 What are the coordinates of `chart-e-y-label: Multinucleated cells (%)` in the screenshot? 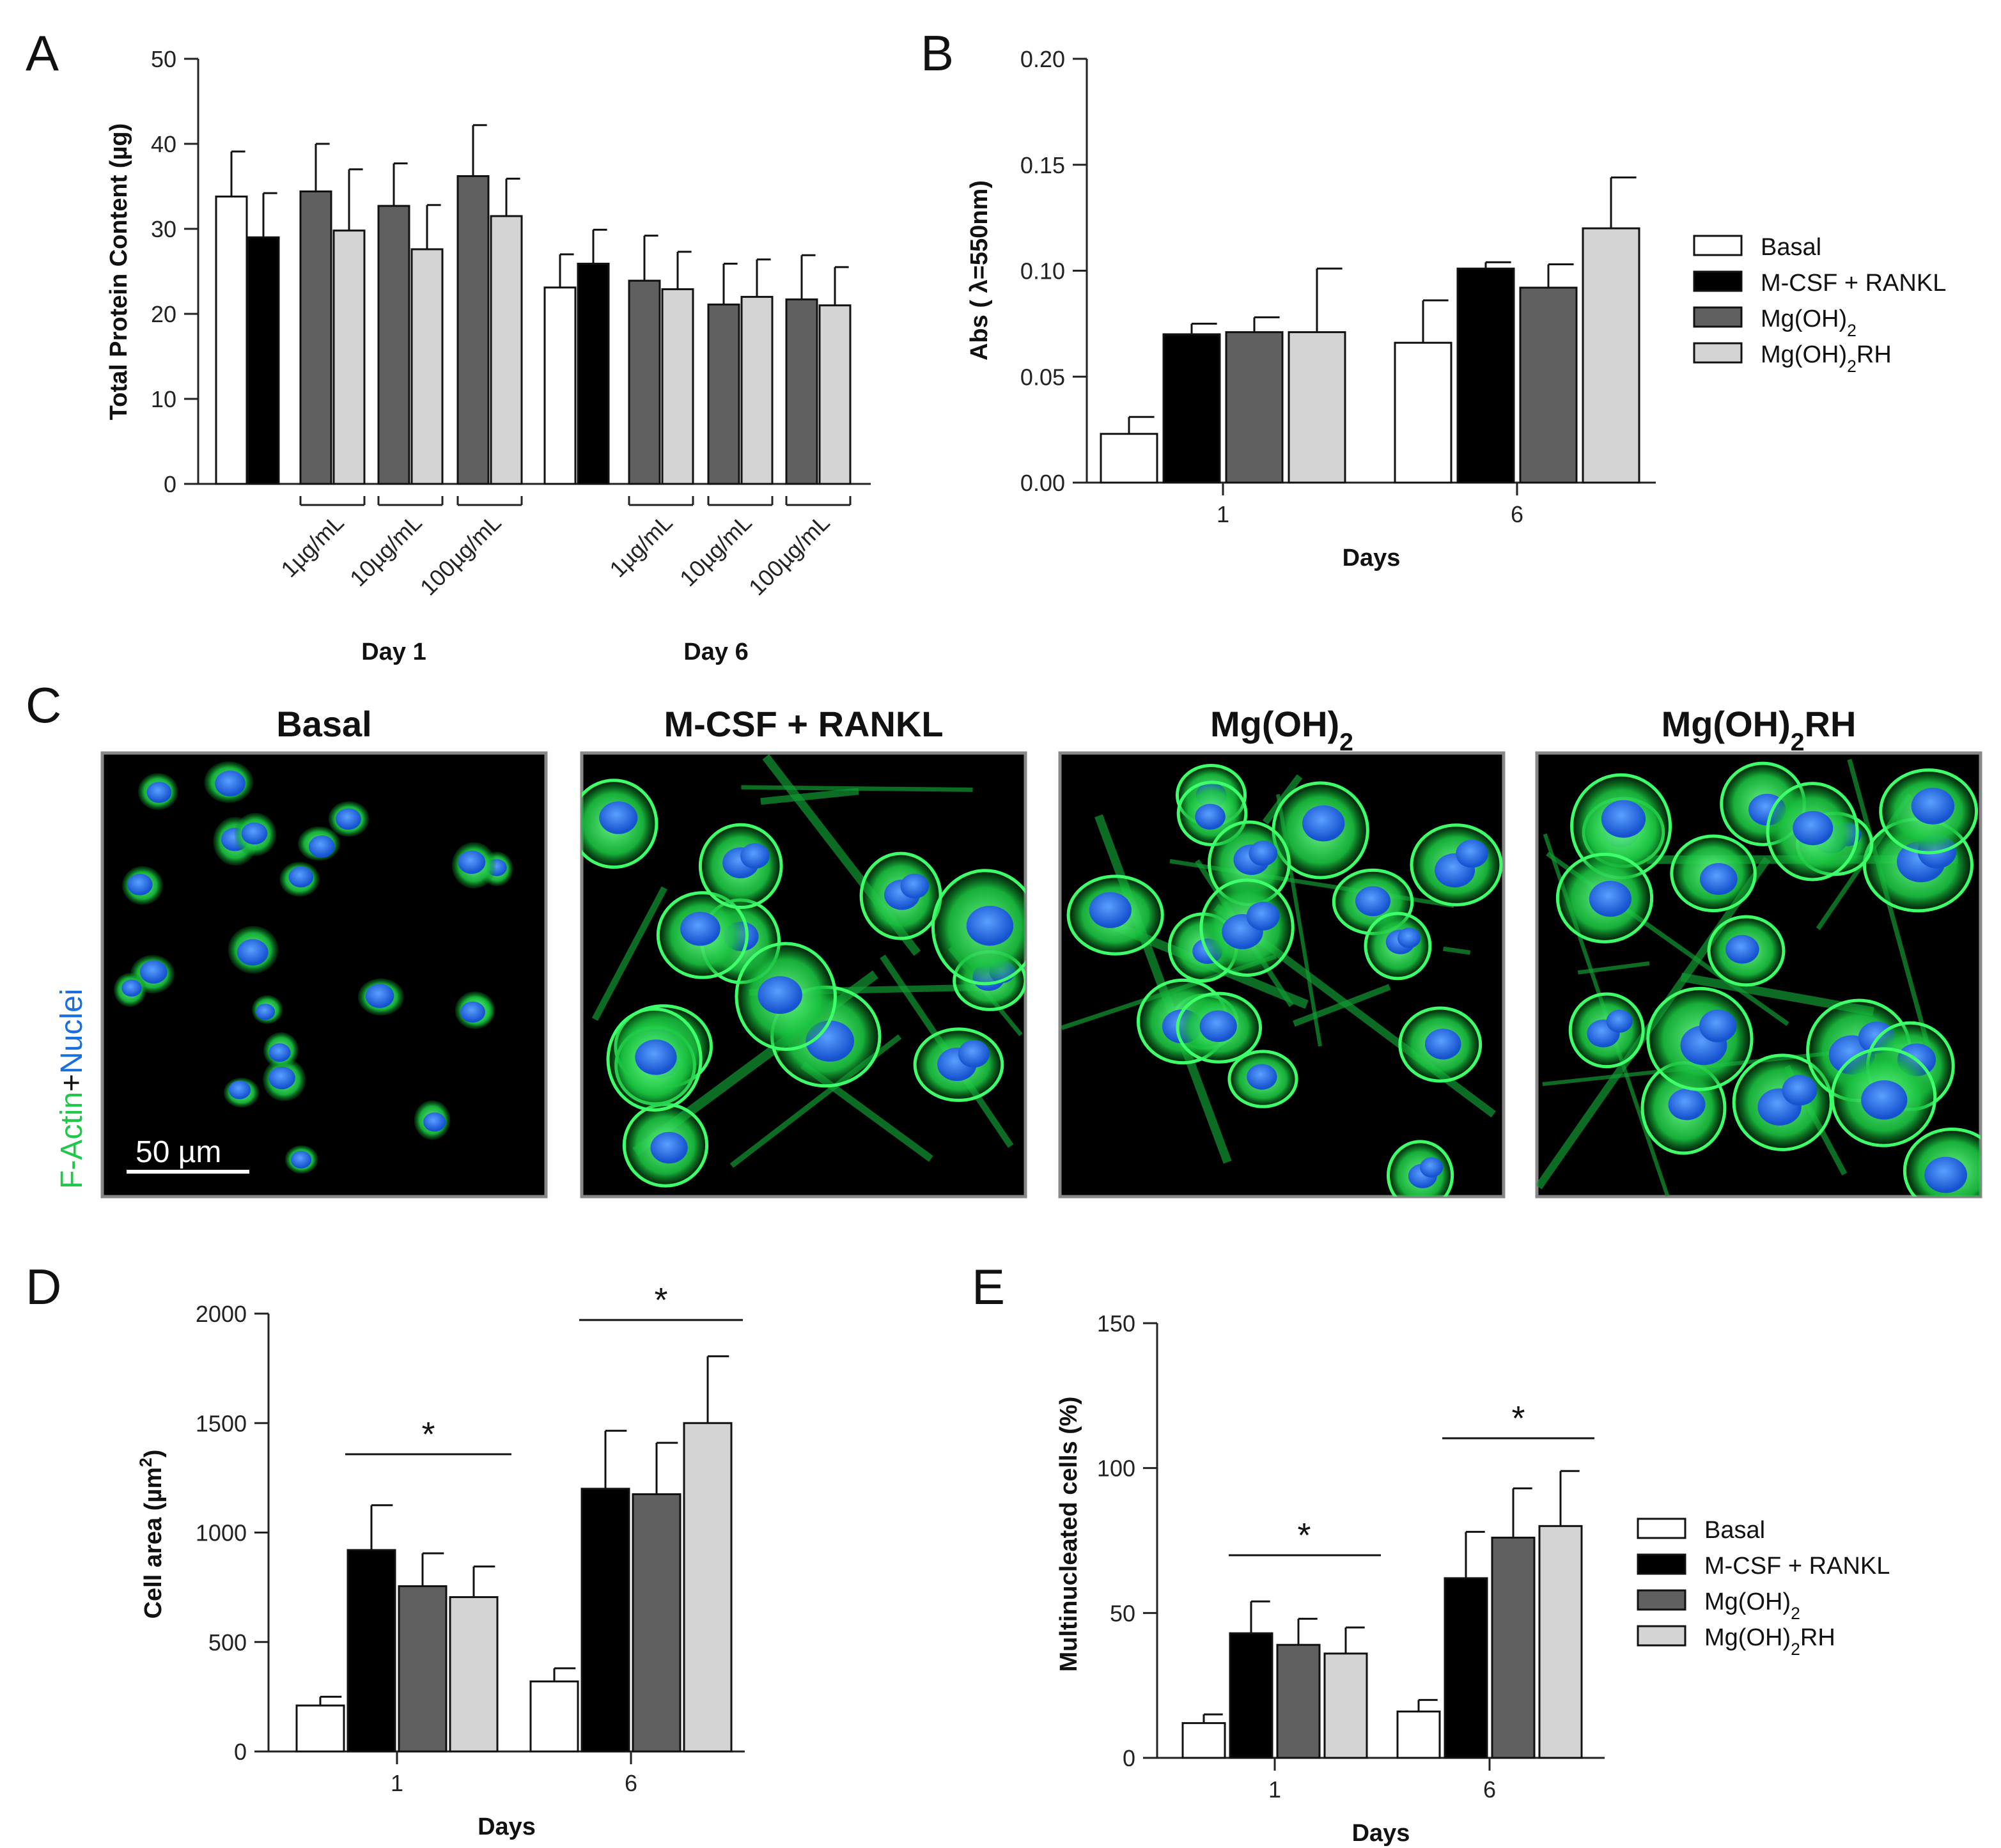 It's located at (1069, 1534).